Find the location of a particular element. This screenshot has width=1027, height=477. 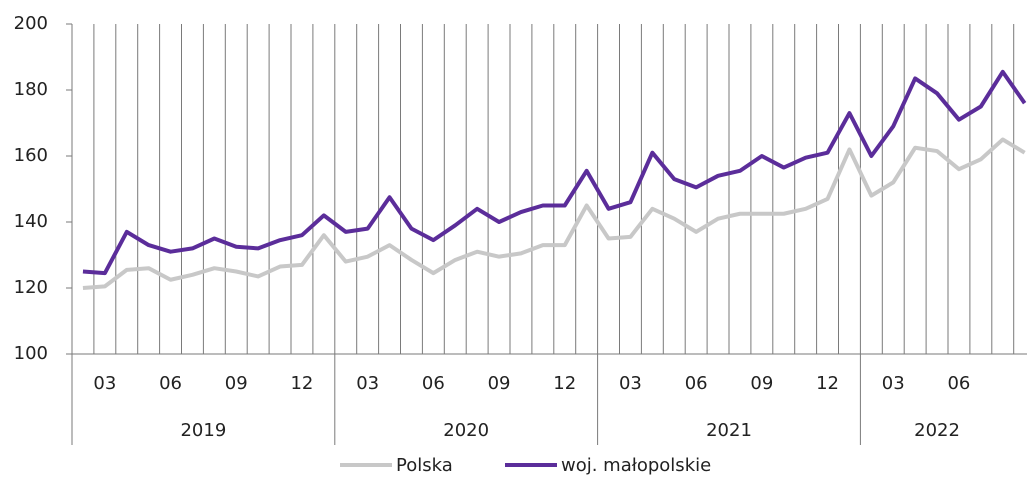

year-label: 2021 is located at coordinates (729, 430).